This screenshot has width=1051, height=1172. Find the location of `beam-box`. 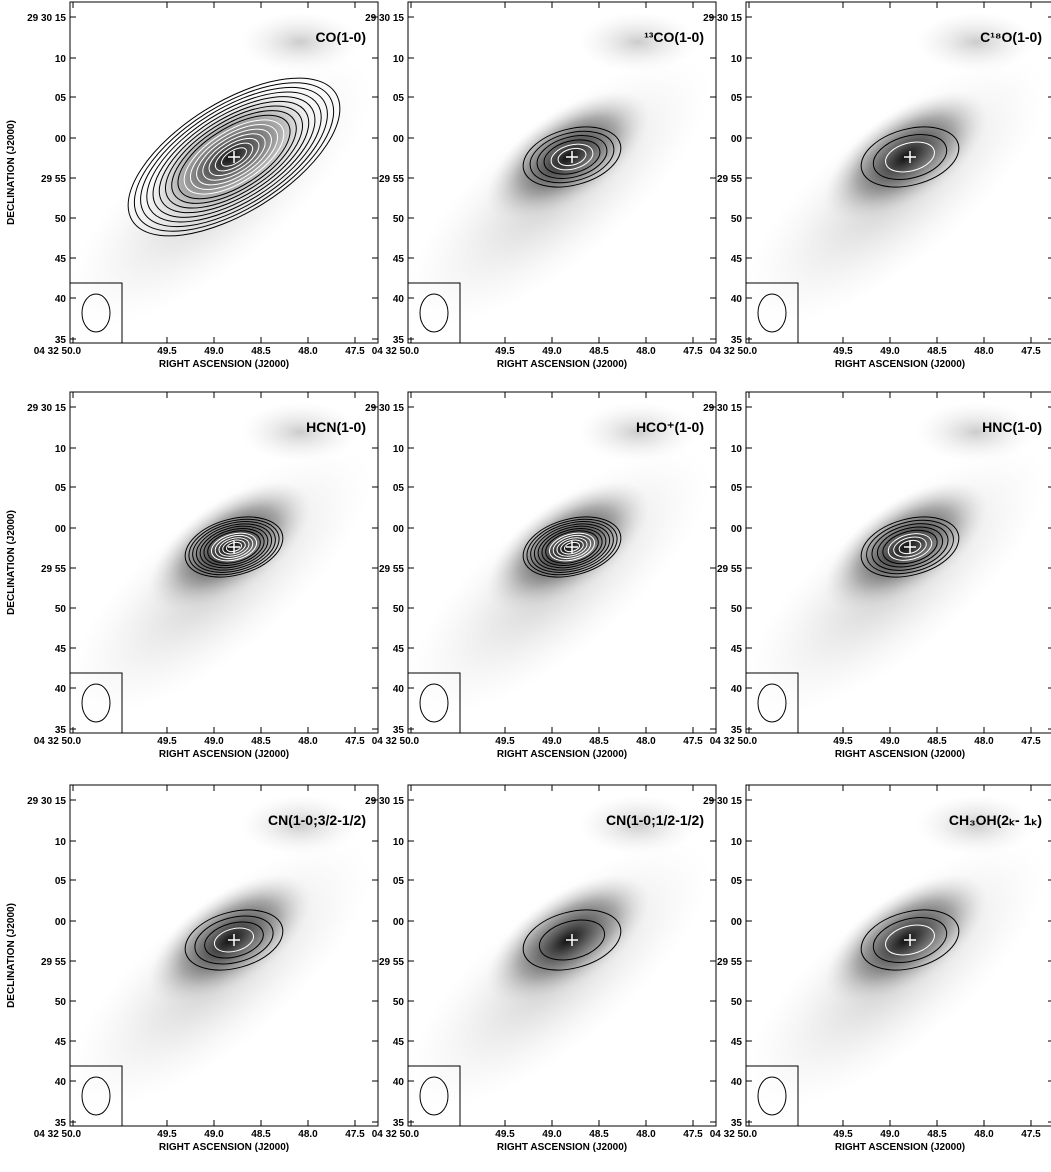

beam-box is located at coordinates (772, 1096).